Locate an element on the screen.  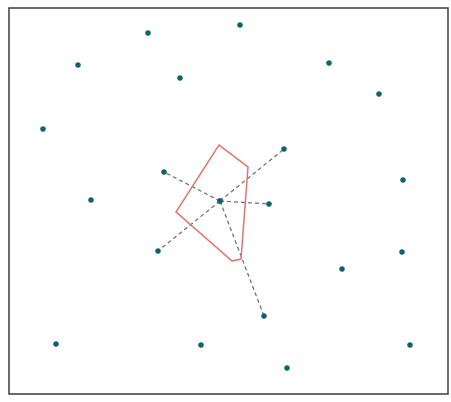
cell-polygon is located at coordinates (212, 202).